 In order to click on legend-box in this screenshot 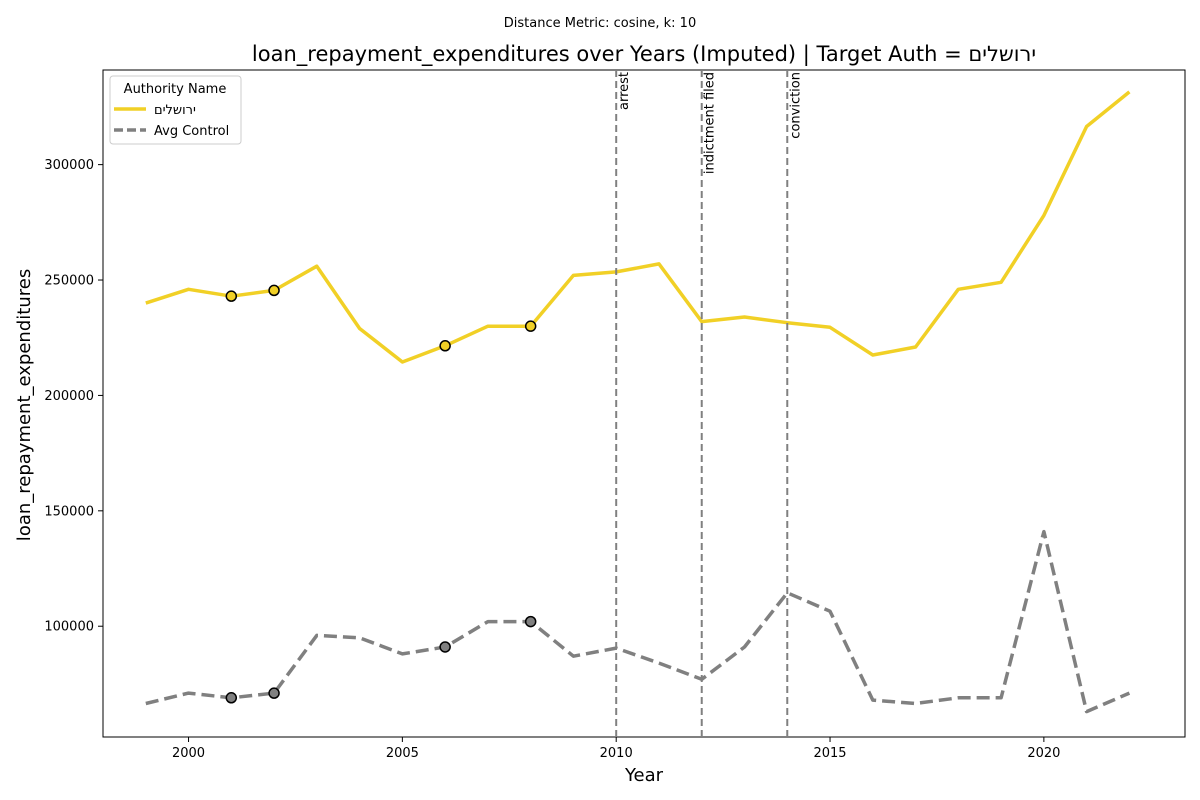, I will do `click(175, 110)`.